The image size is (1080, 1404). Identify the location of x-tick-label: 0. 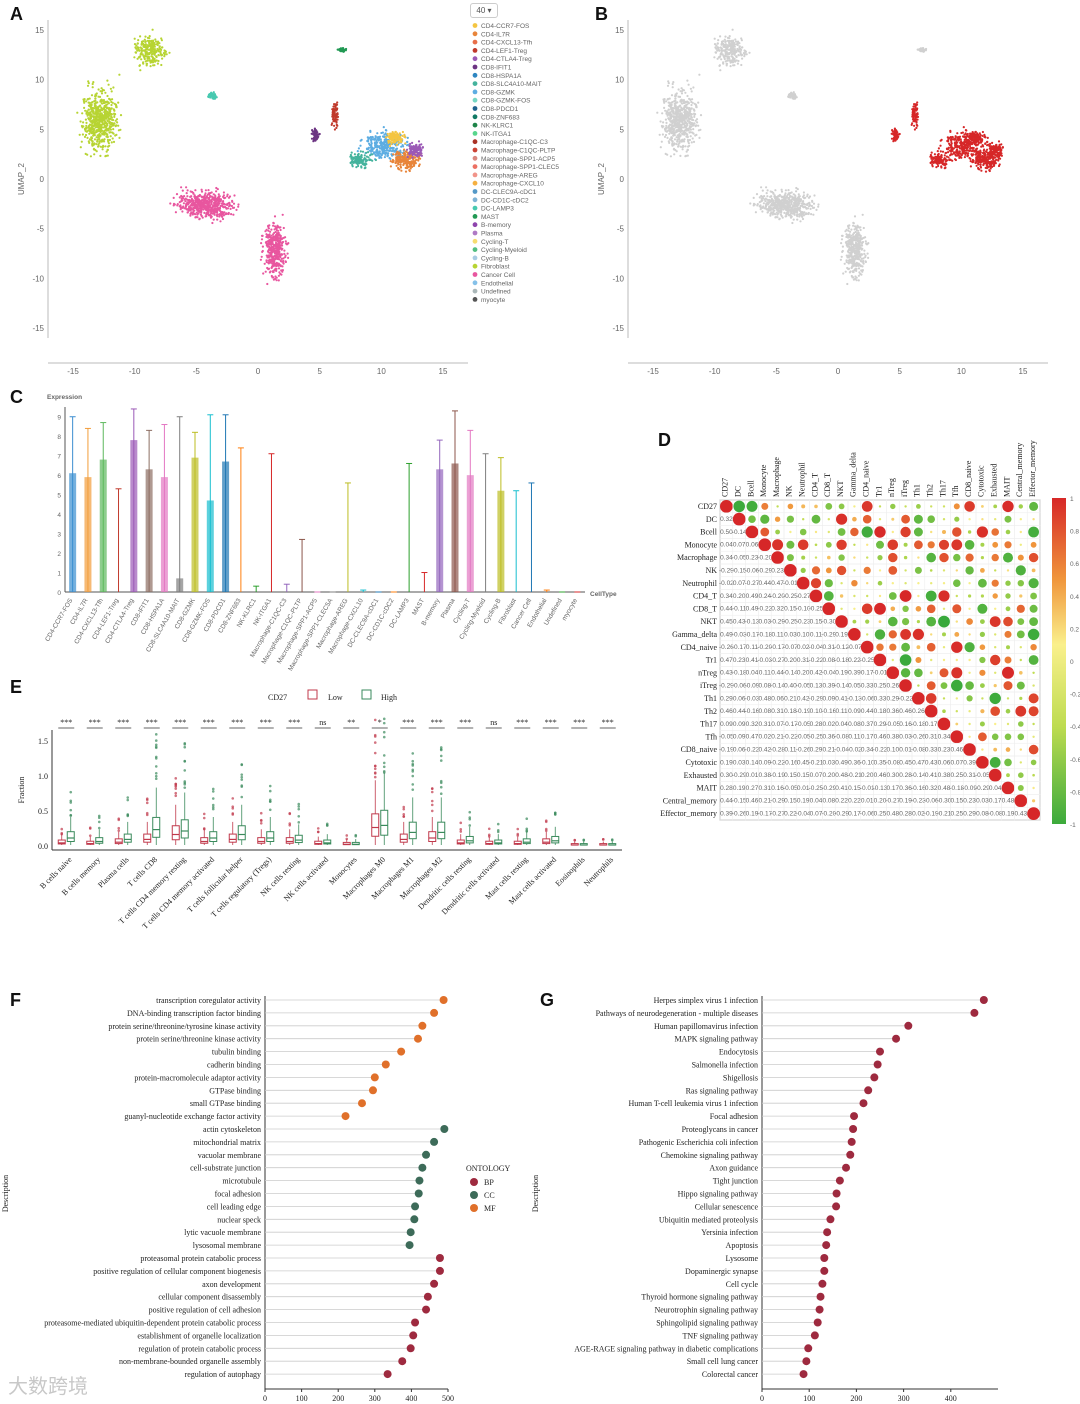
(838, 371).